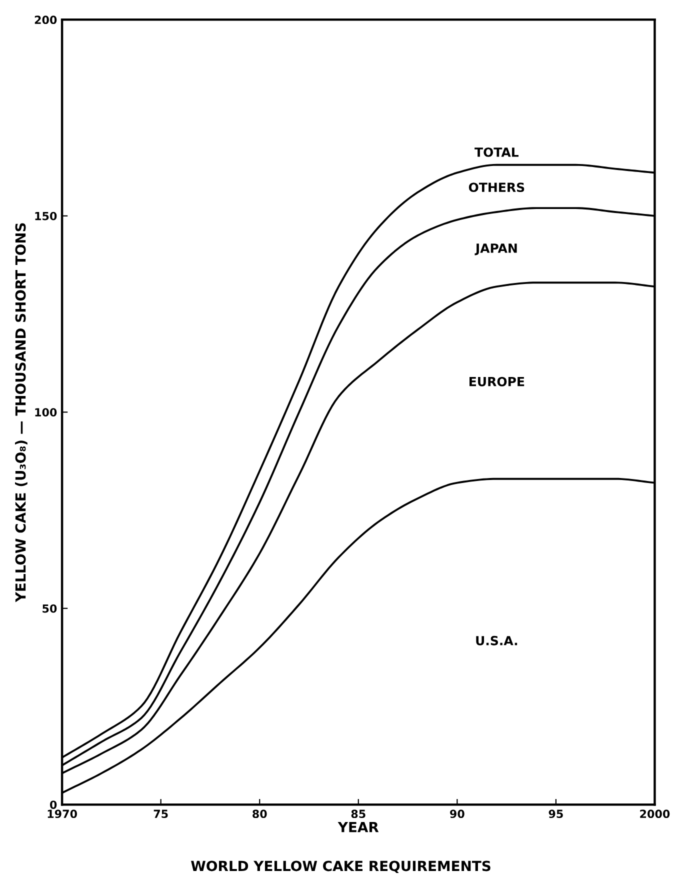 This screenshot has width=682, height=894. Describe the element at coordinates (655, 814) in the screenshot. I see `x-tick-label: 2000` at that location.